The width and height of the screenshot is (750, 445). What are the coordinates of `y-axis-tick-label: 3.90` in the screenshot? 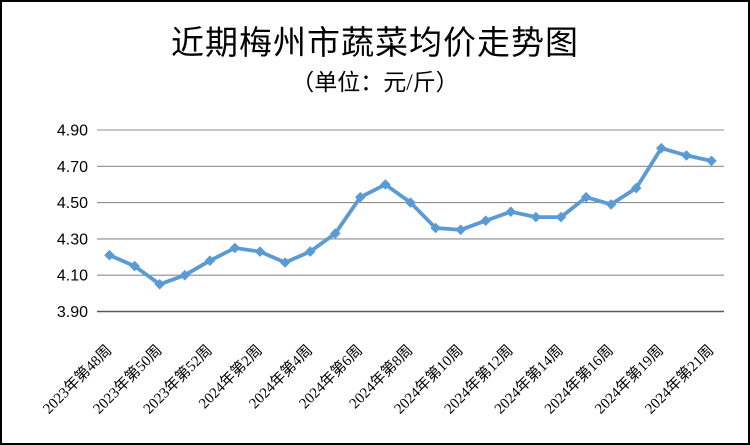 It's located at (72, 312).